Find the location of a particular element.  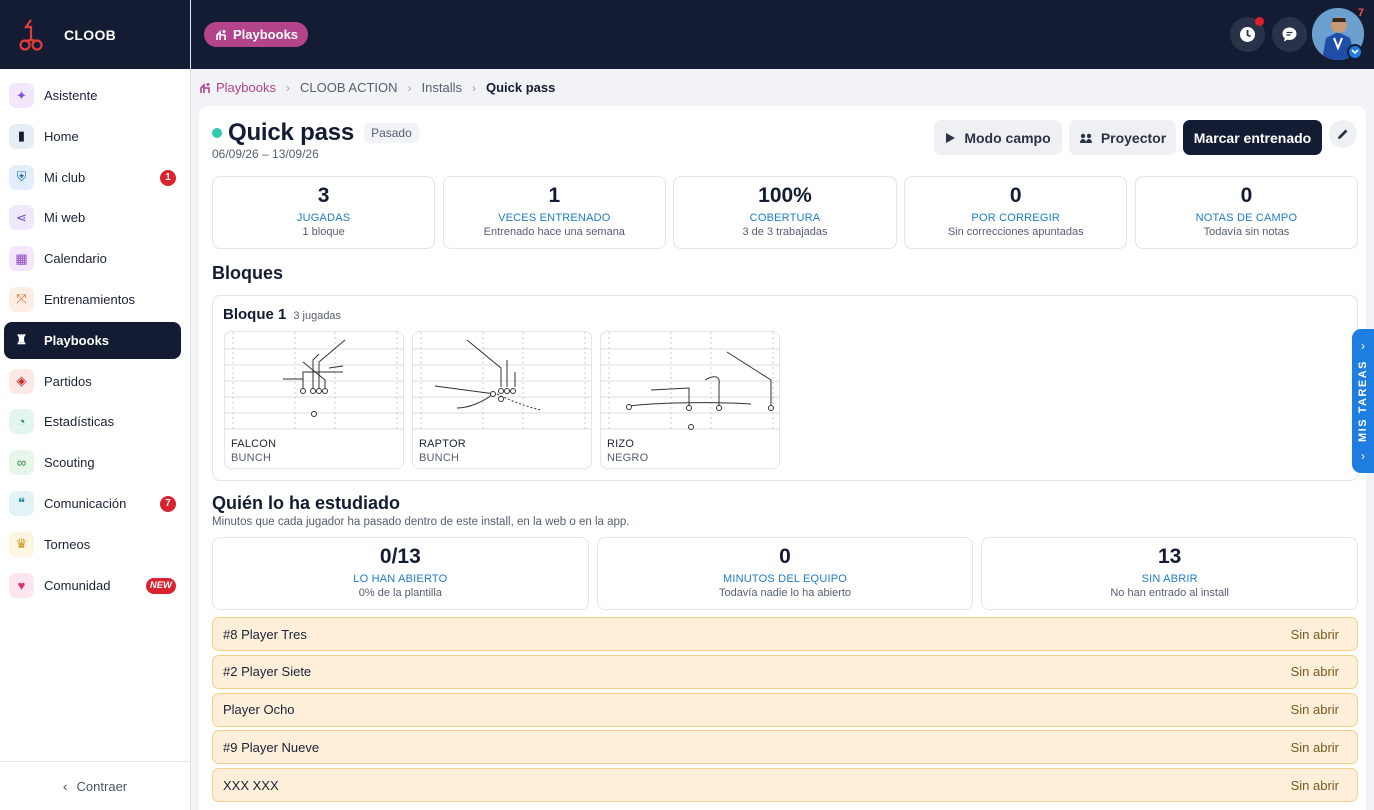

sidebar-item-comunidad: ♥ Comunidad NEW is located at coordinates (92, 585).